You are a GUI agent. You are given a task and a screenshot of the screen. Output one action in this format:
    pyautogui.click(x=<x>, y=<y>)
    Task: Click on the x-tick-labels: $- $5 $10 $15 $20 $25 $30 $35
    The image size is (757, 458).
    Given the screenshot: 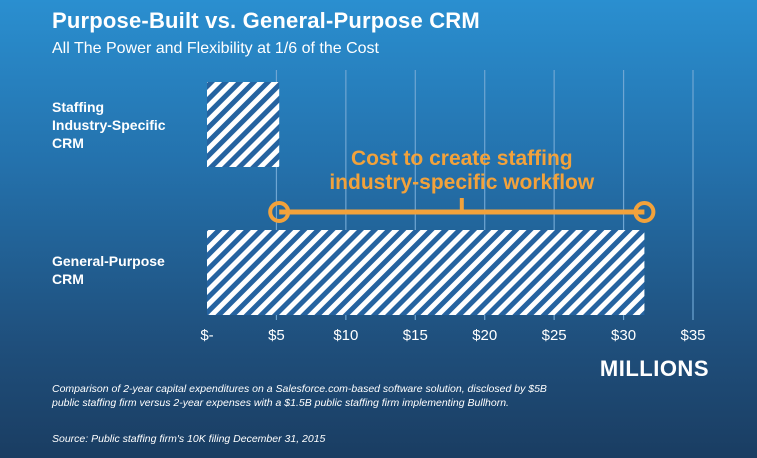 What is the action you would take?
    pyautogui.click(x=452, y=335)
    